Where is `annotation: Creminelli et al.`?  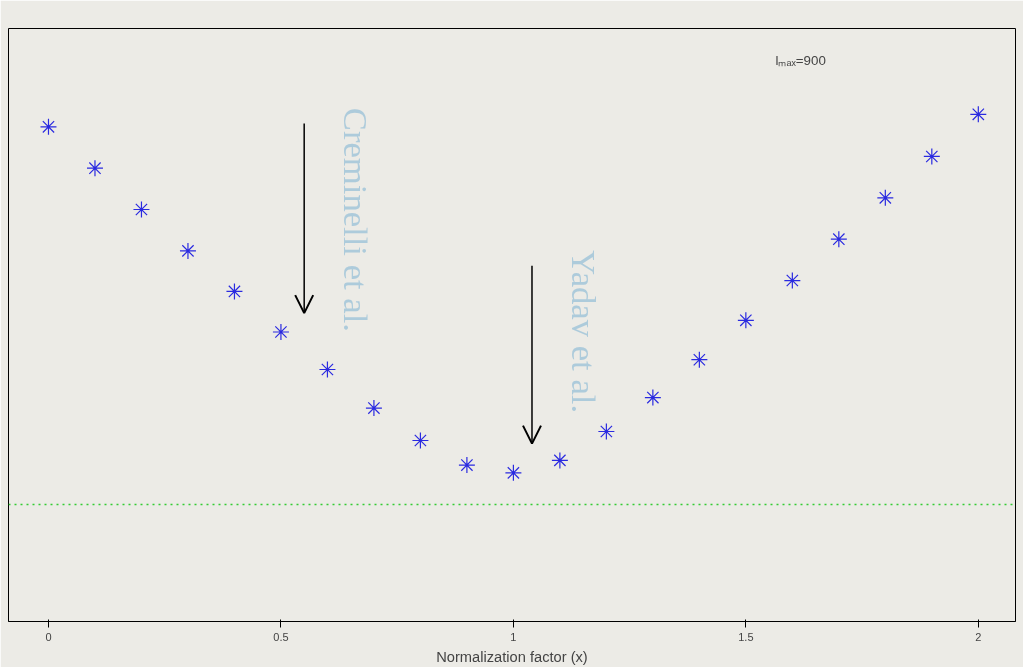
annotation: Creminelli et al. is located at coordinates (355, 220).